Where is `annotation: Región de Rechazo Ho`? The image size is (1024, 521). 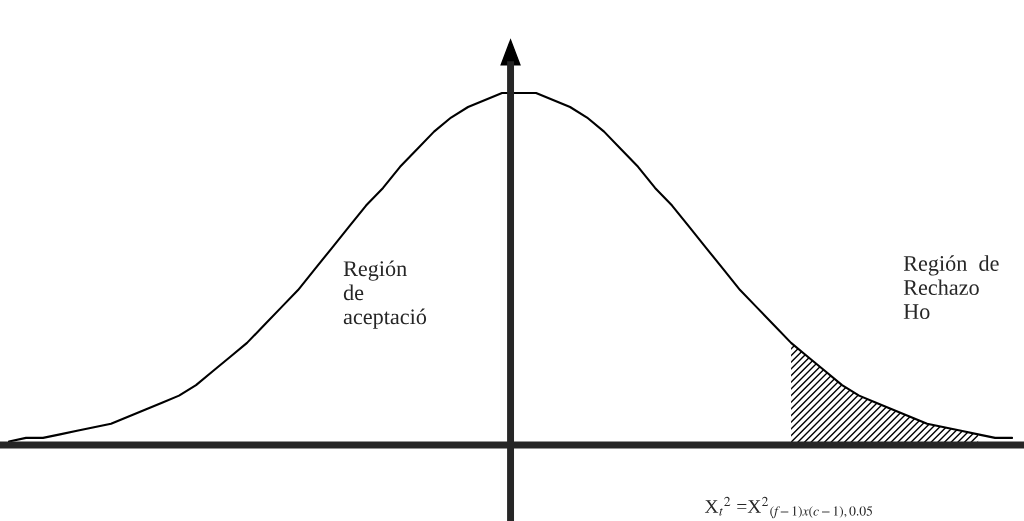 annotation: Región de Rechazo Ho is located at coordinates (951, 287).